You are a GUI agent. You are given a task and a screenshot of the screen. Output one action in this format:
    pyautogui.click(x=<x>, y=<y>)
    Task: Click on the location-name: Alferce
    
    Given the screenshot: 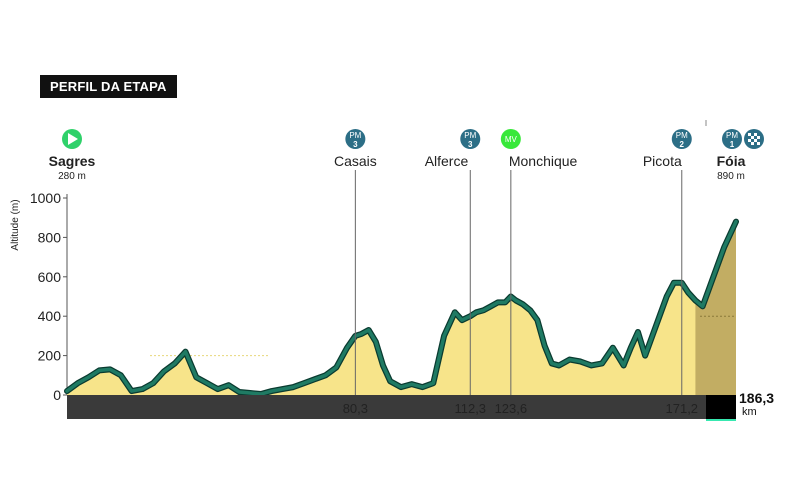 What is the action you would take?
    pyautogui.click(x=447, y=161)
    